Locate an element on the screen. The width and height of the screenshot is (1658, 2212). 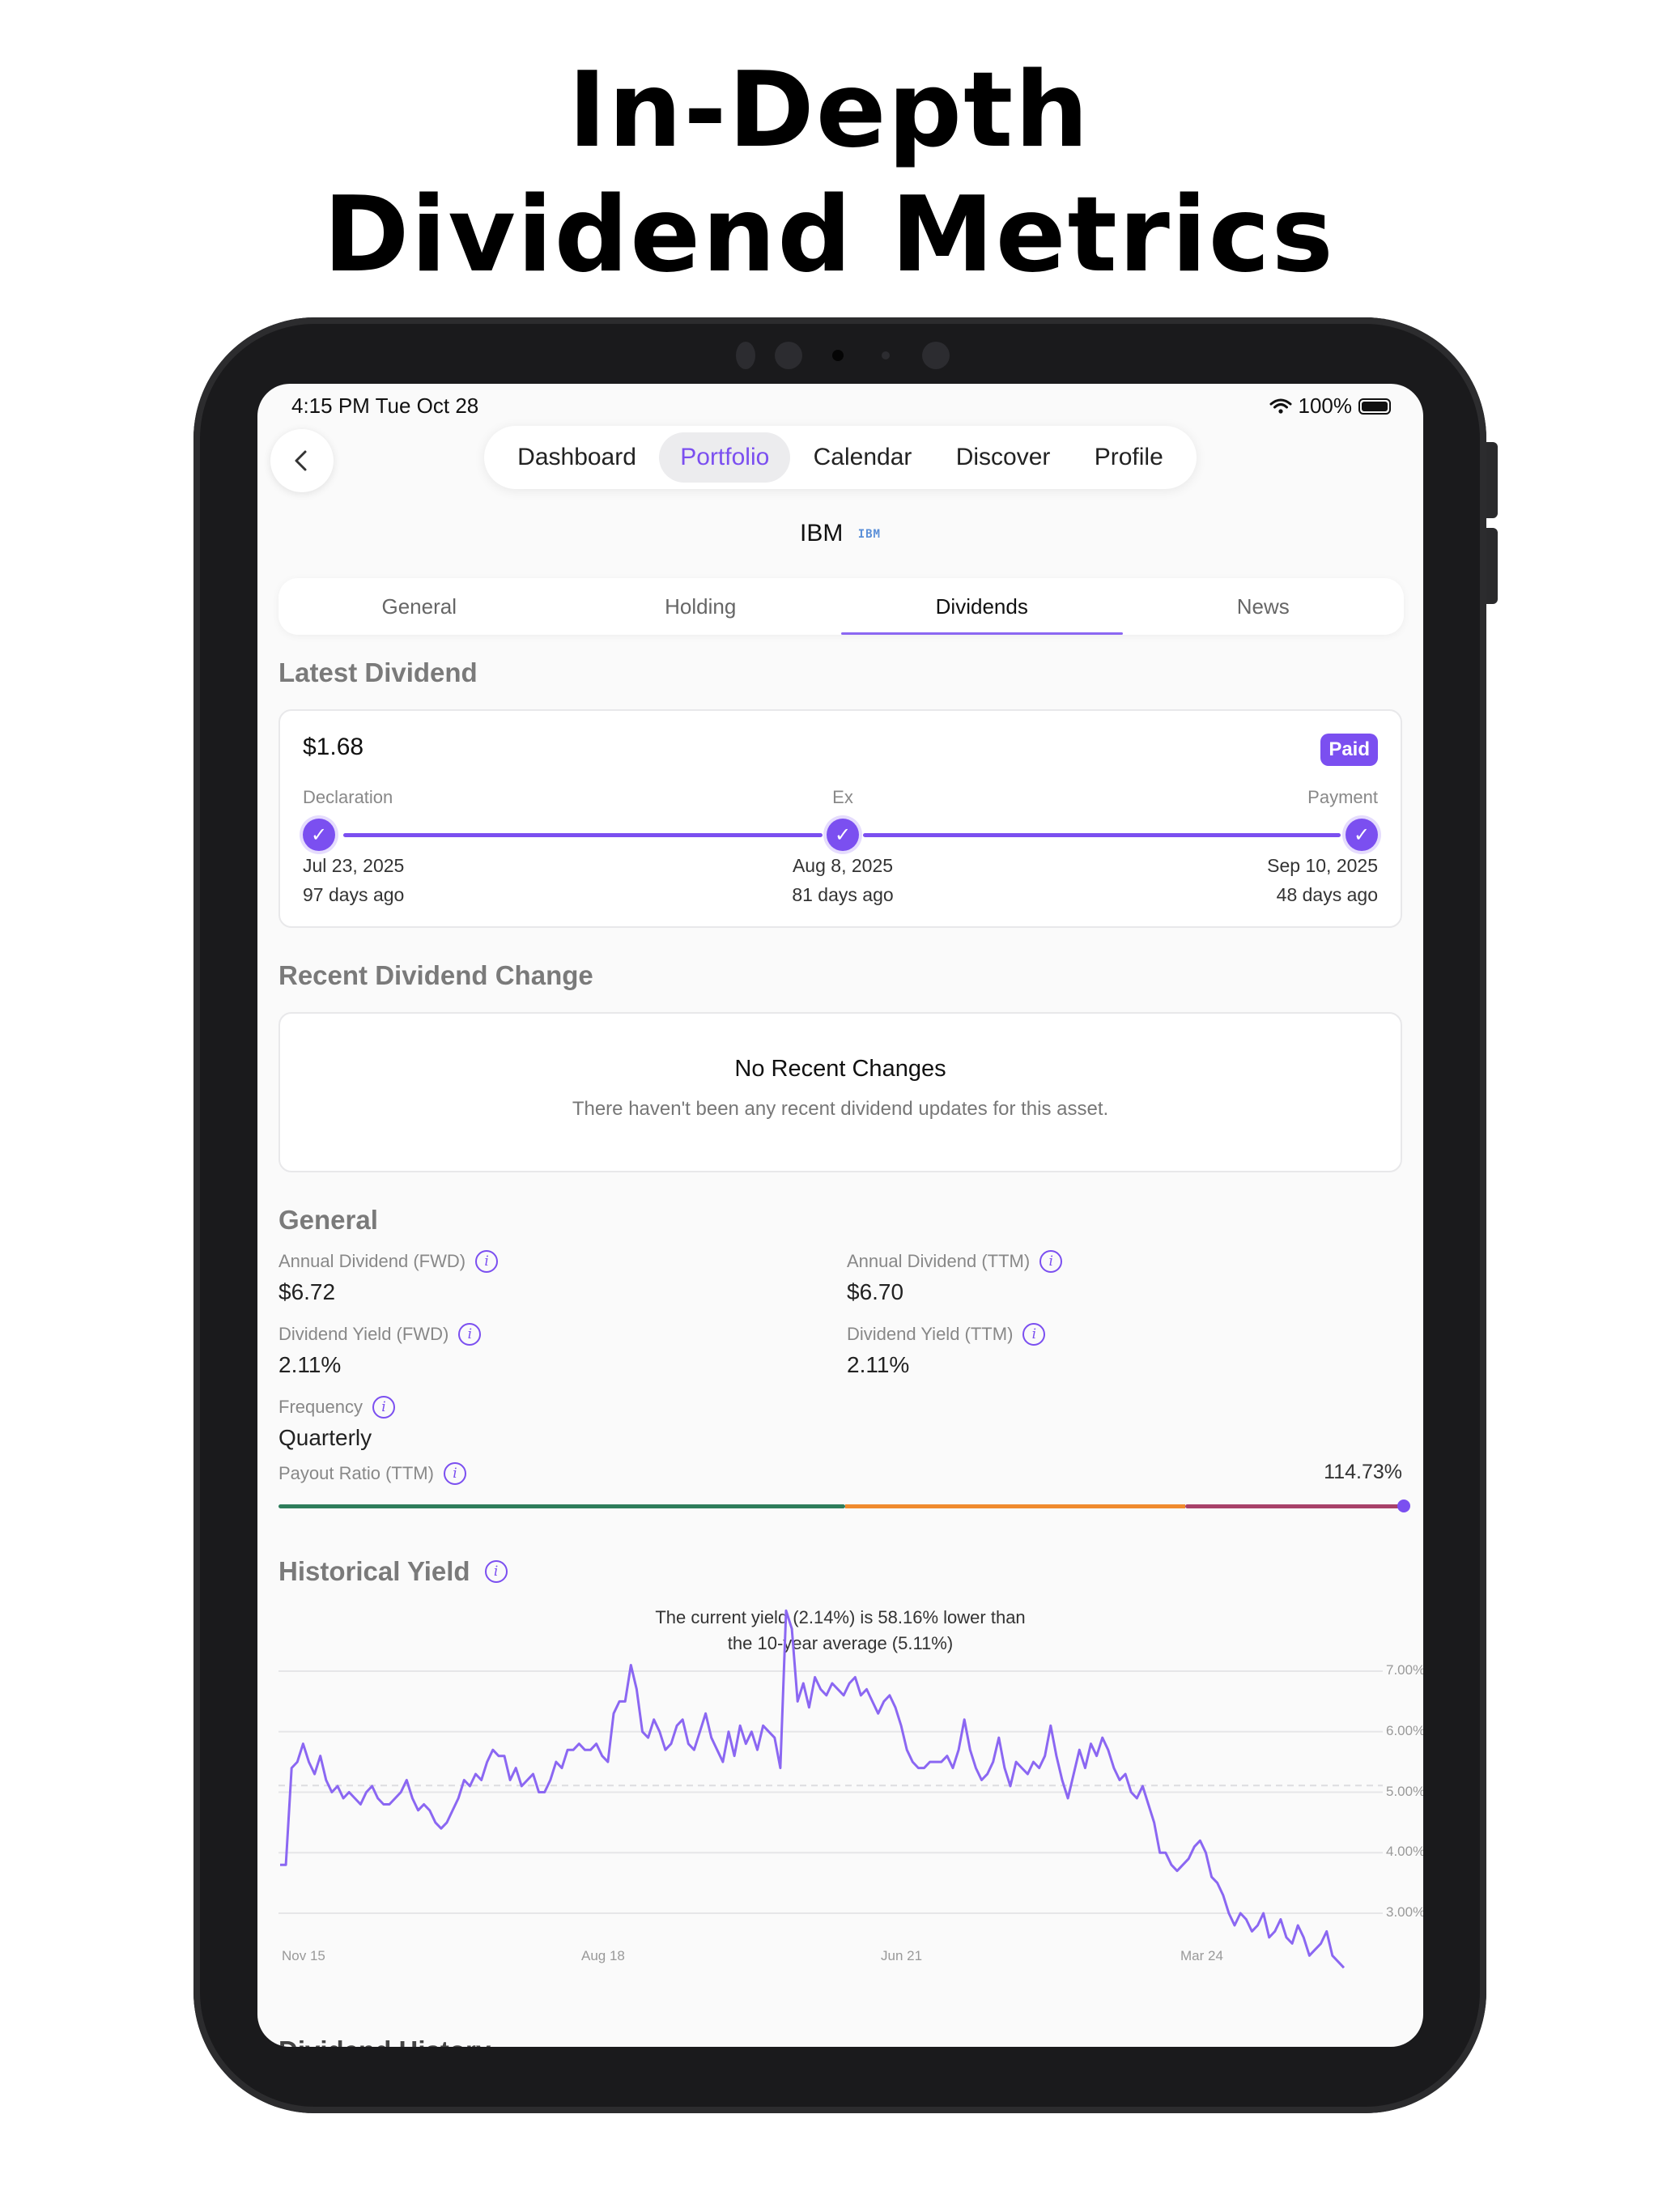
nav-portfolio: Portfolio is located at coordinates (725, 458).